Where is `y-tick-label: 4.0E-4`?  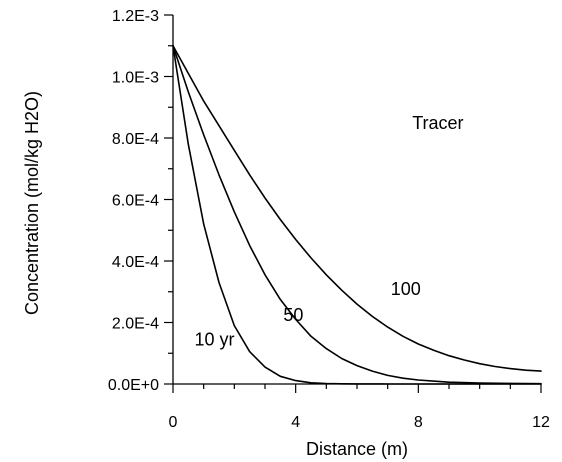
y-tick-label: 4.0E-4 is located at coordinates (135, 262).